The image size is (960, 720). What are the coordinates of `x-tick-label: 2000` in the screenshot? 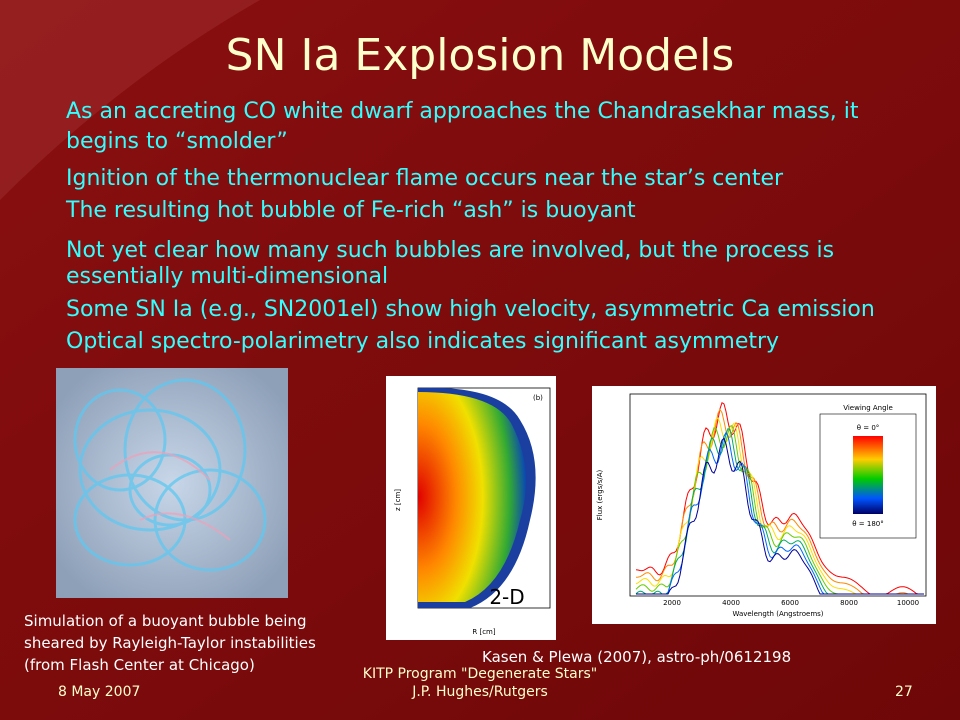 It's located at (672, 603).